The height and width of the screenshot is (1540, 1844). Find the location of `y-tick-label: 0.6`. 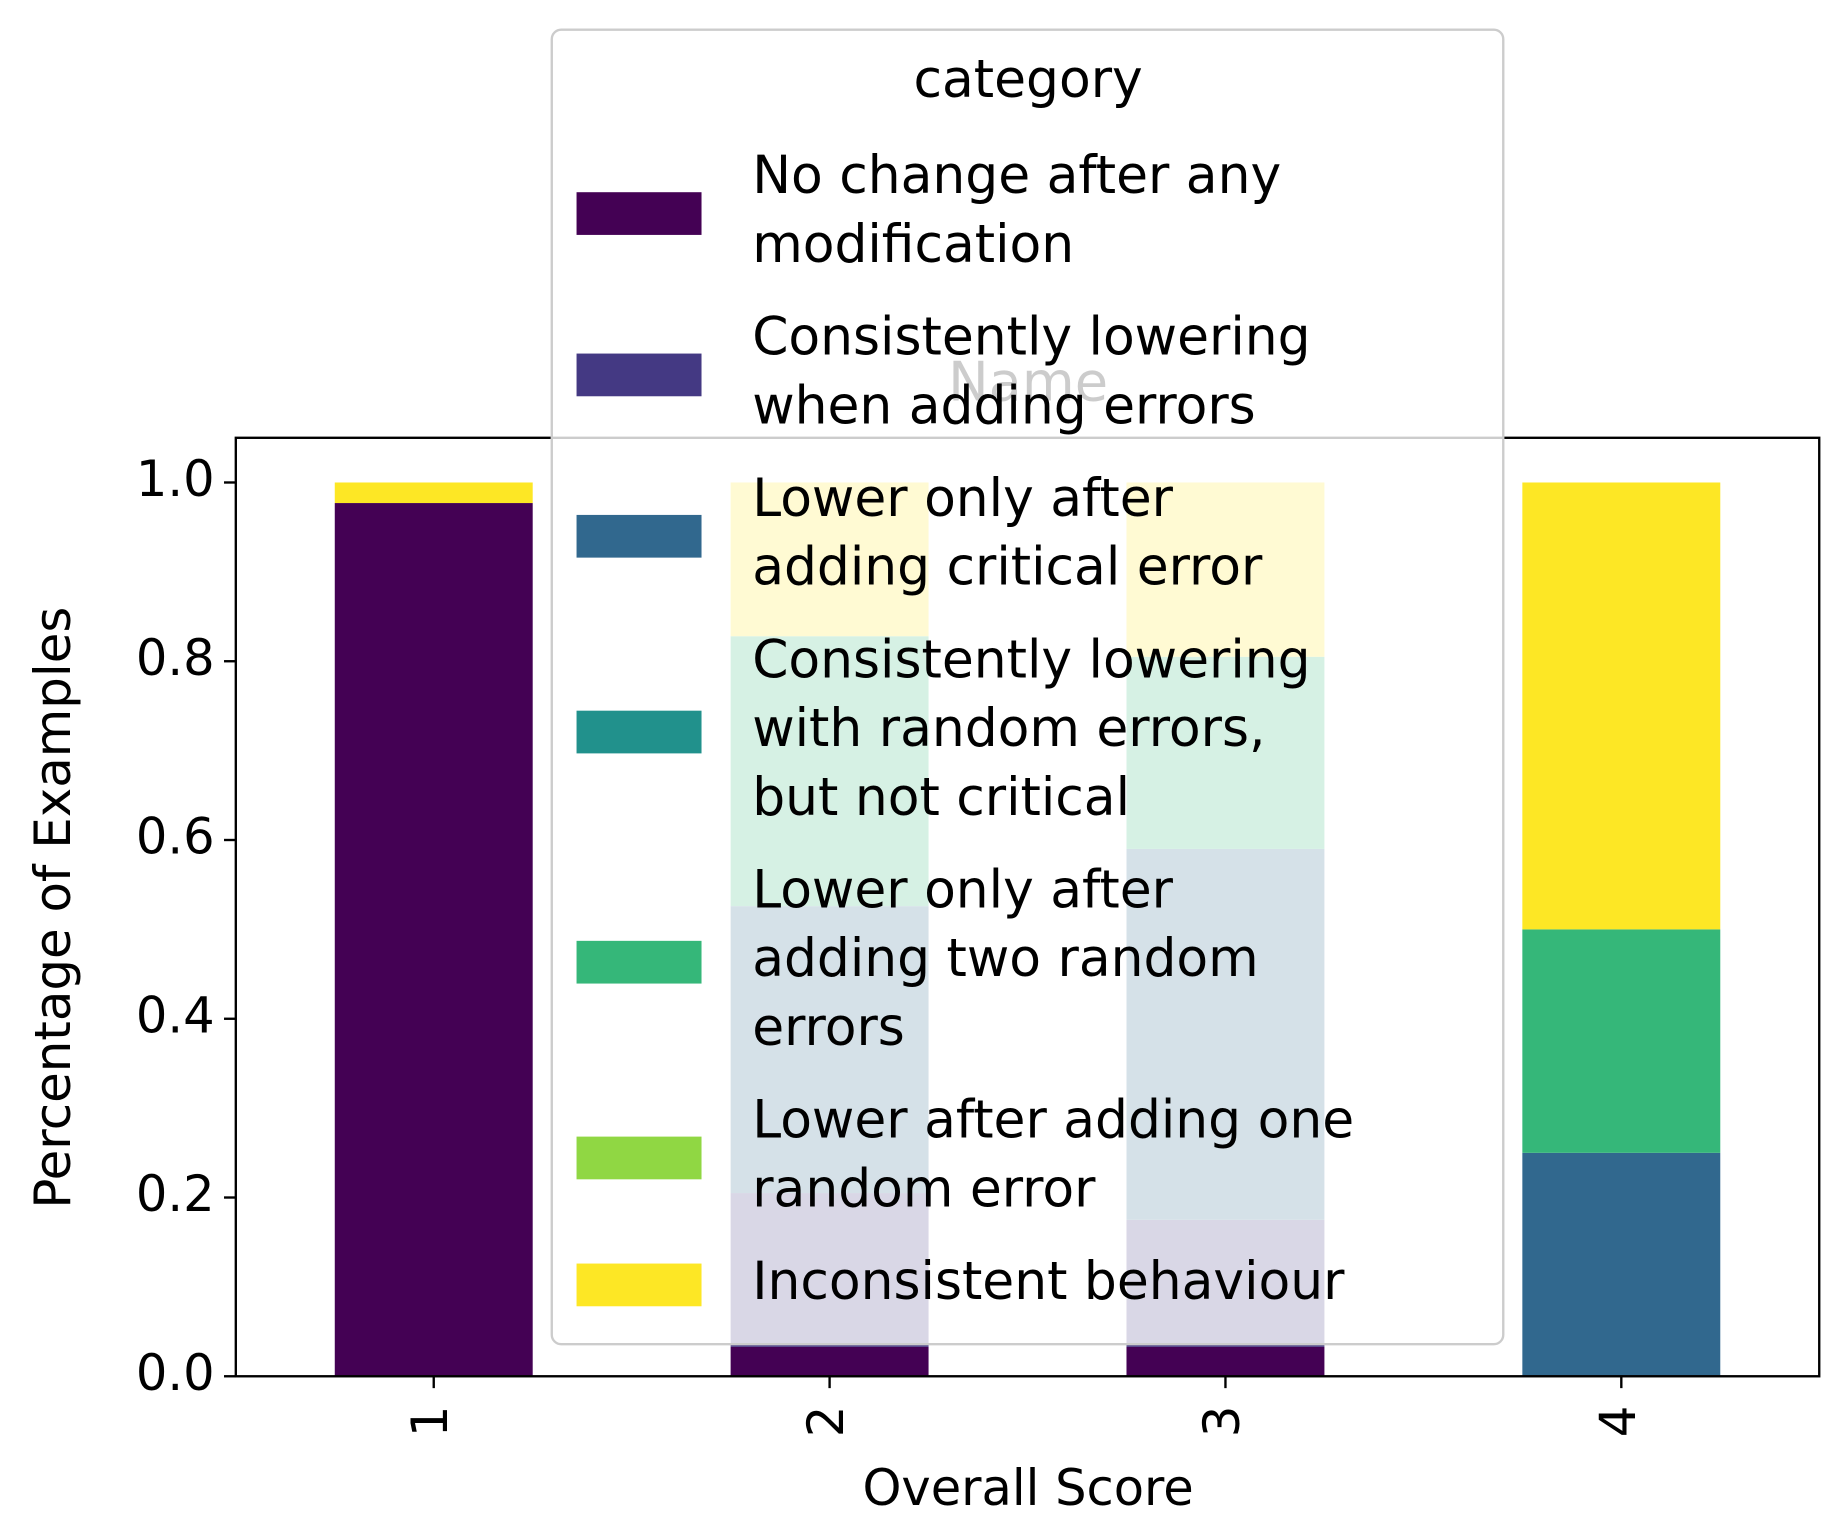

y-tick-label: 0.6 is located at coordinates (175, 836).